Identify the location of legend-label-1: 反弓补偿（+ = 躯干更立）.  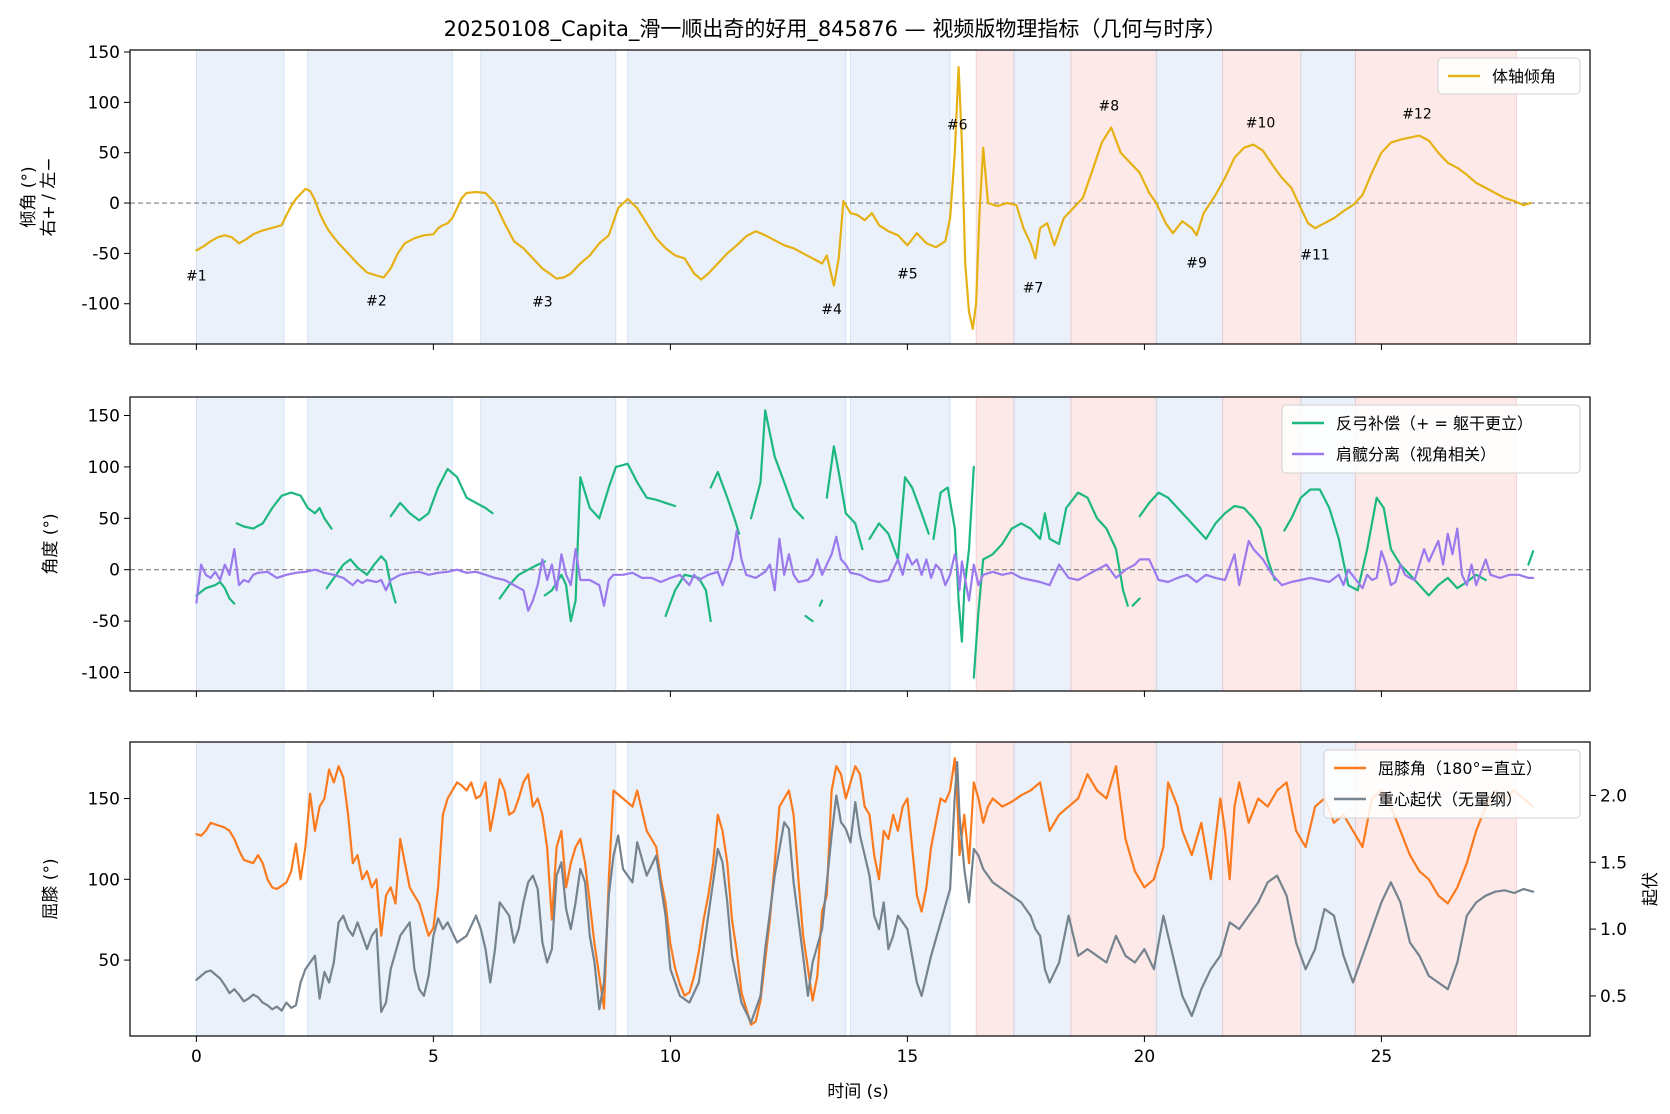
(1434, 423).